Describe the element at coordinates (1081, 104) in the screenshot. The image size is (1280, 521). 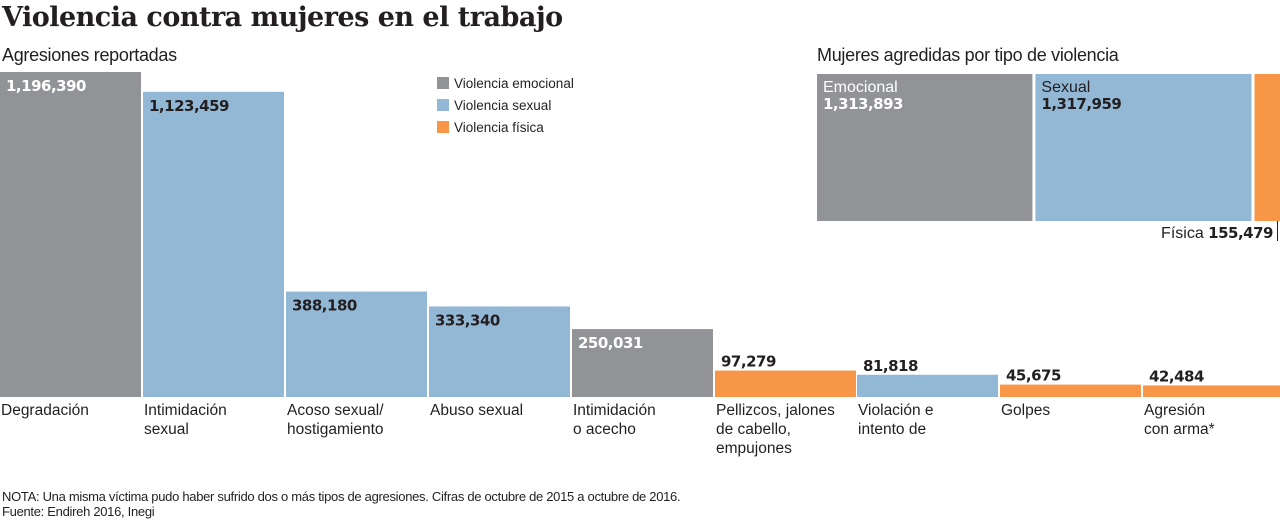
I see `treemap-value: 1,317,959` at that location.